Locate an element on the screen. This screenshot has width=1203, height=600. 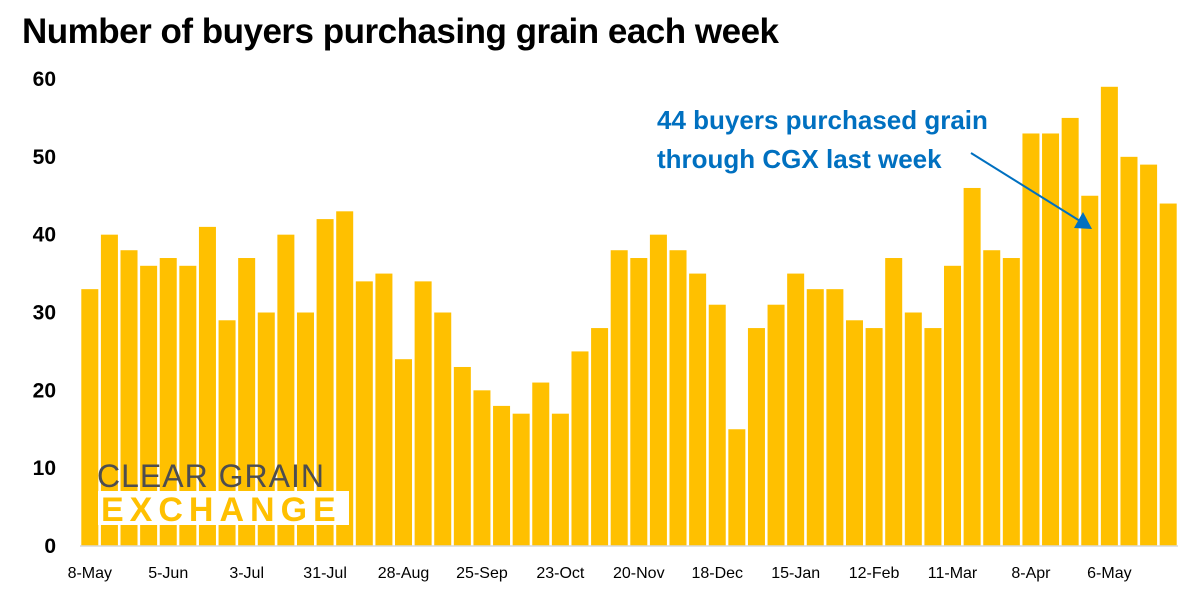
x-tick-label: 20-Nov is located at coordinates (639, 573).